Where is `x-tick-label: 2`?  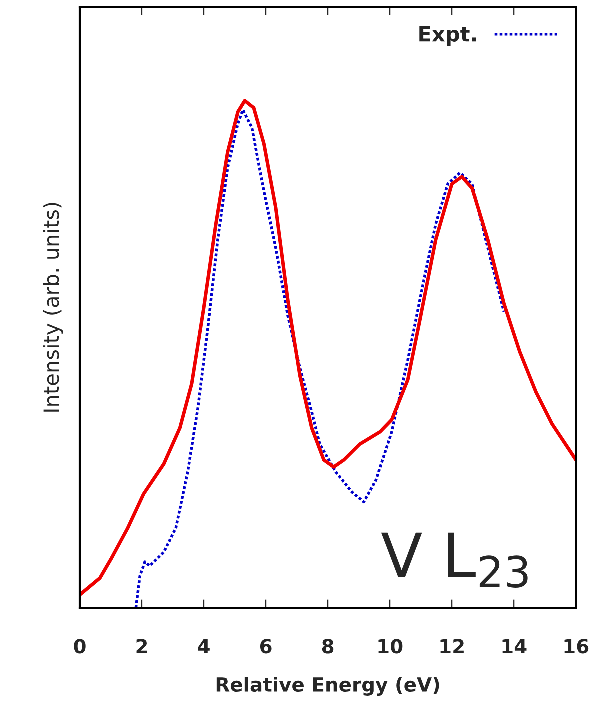 x-tick-label: 2 is located at coordinates (142, 646).